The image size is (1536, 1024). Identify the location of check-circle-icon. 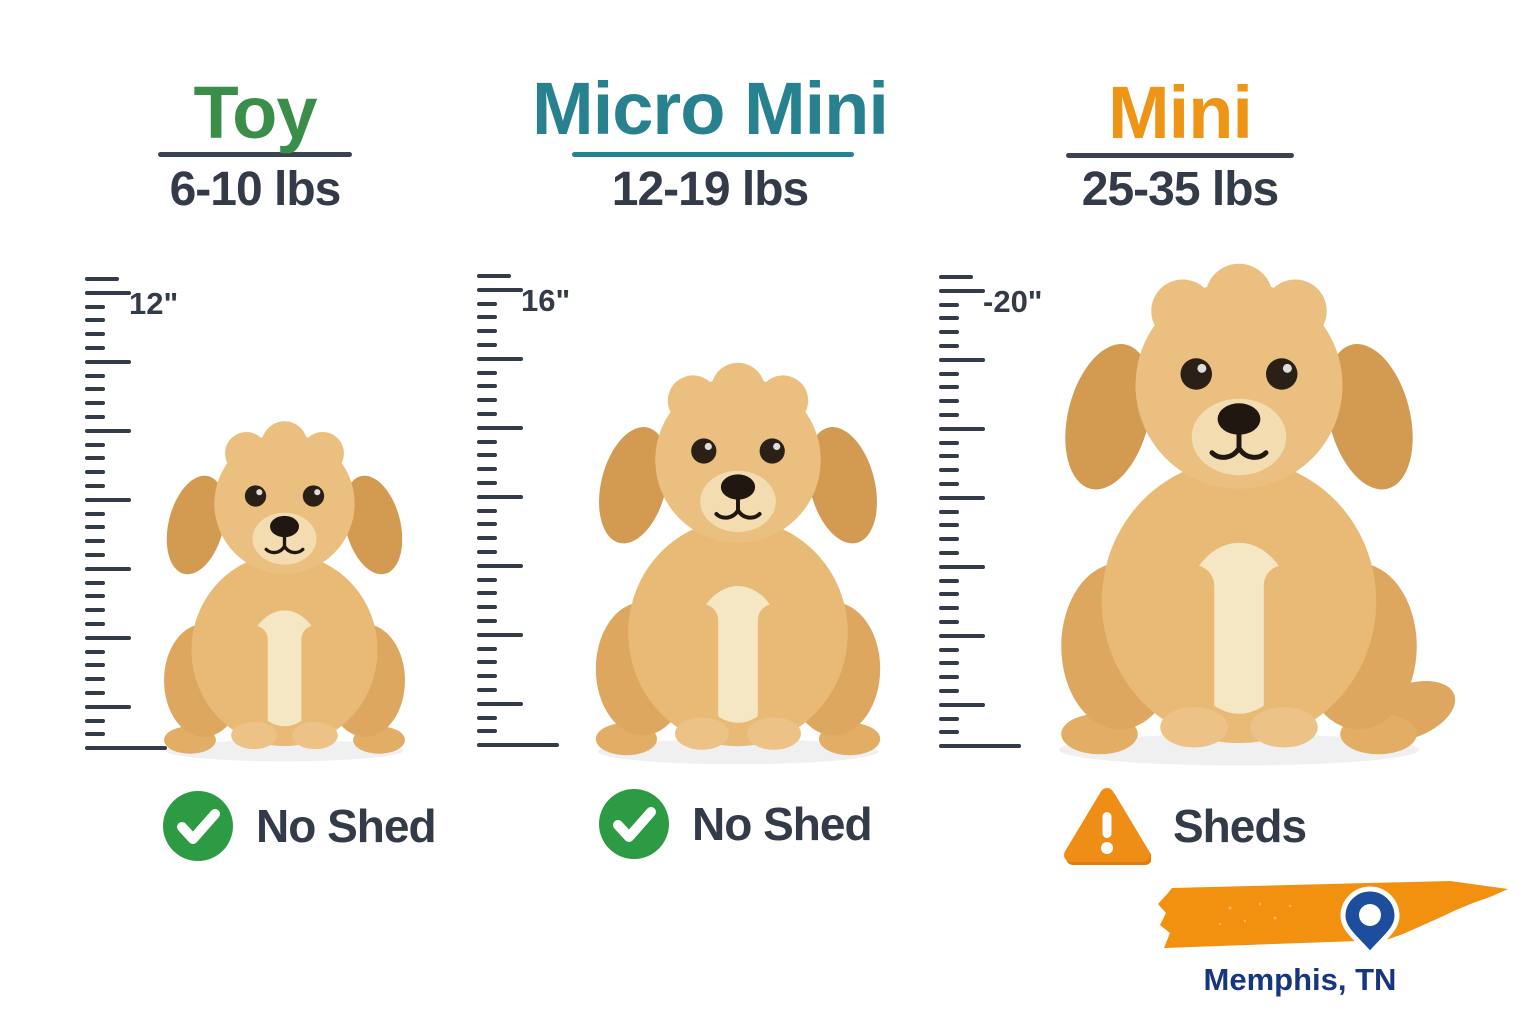
(198, 826).